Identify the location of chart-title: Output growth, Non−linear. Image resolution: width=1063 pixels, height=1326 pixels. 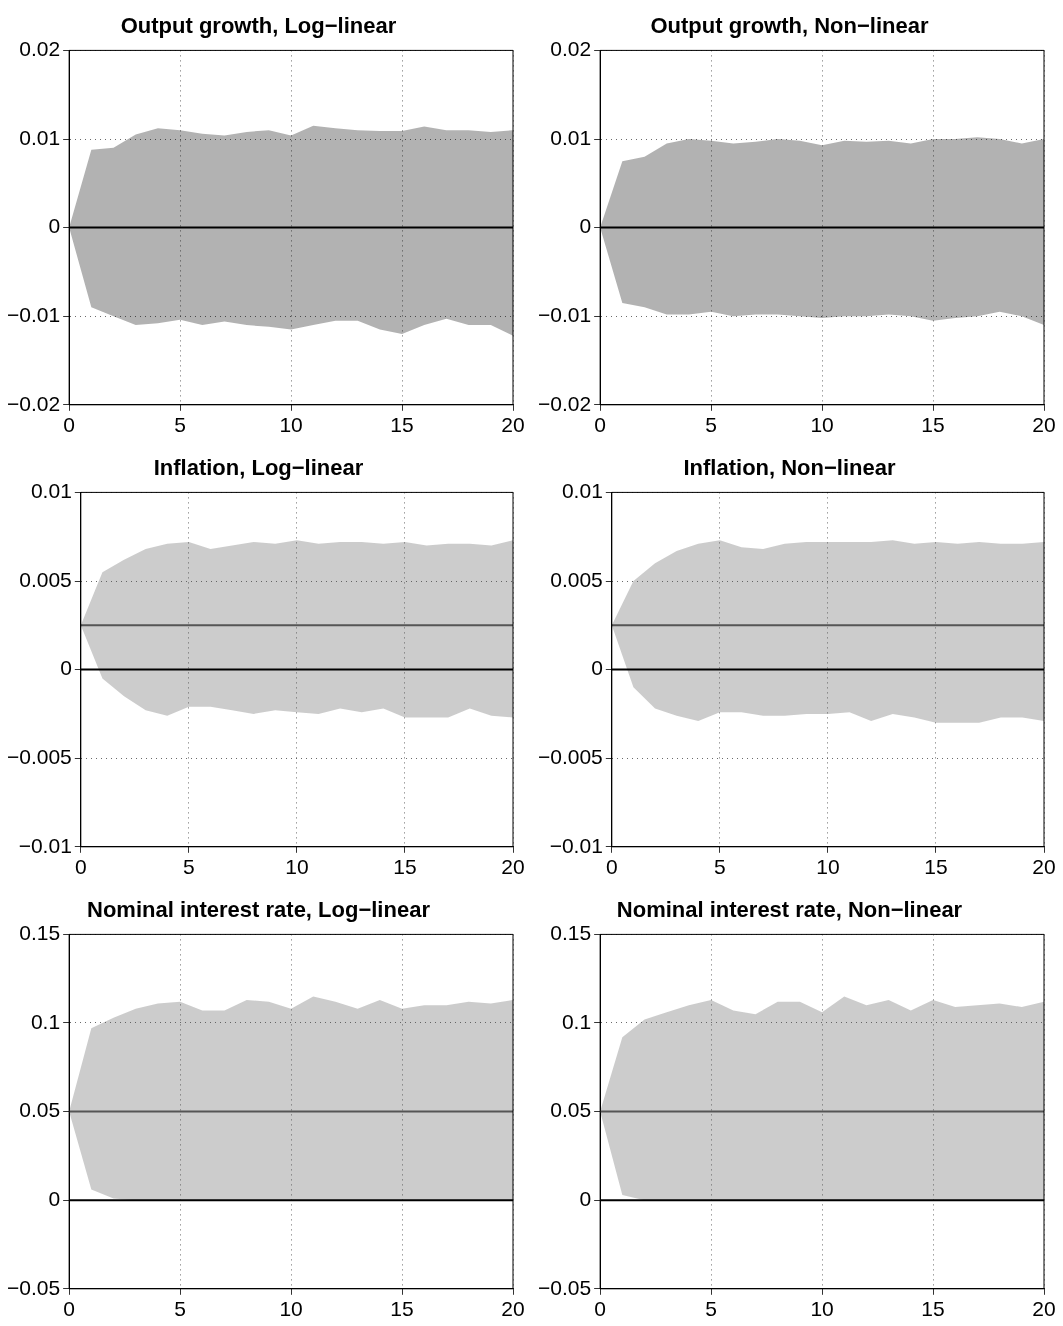
(789, 26).